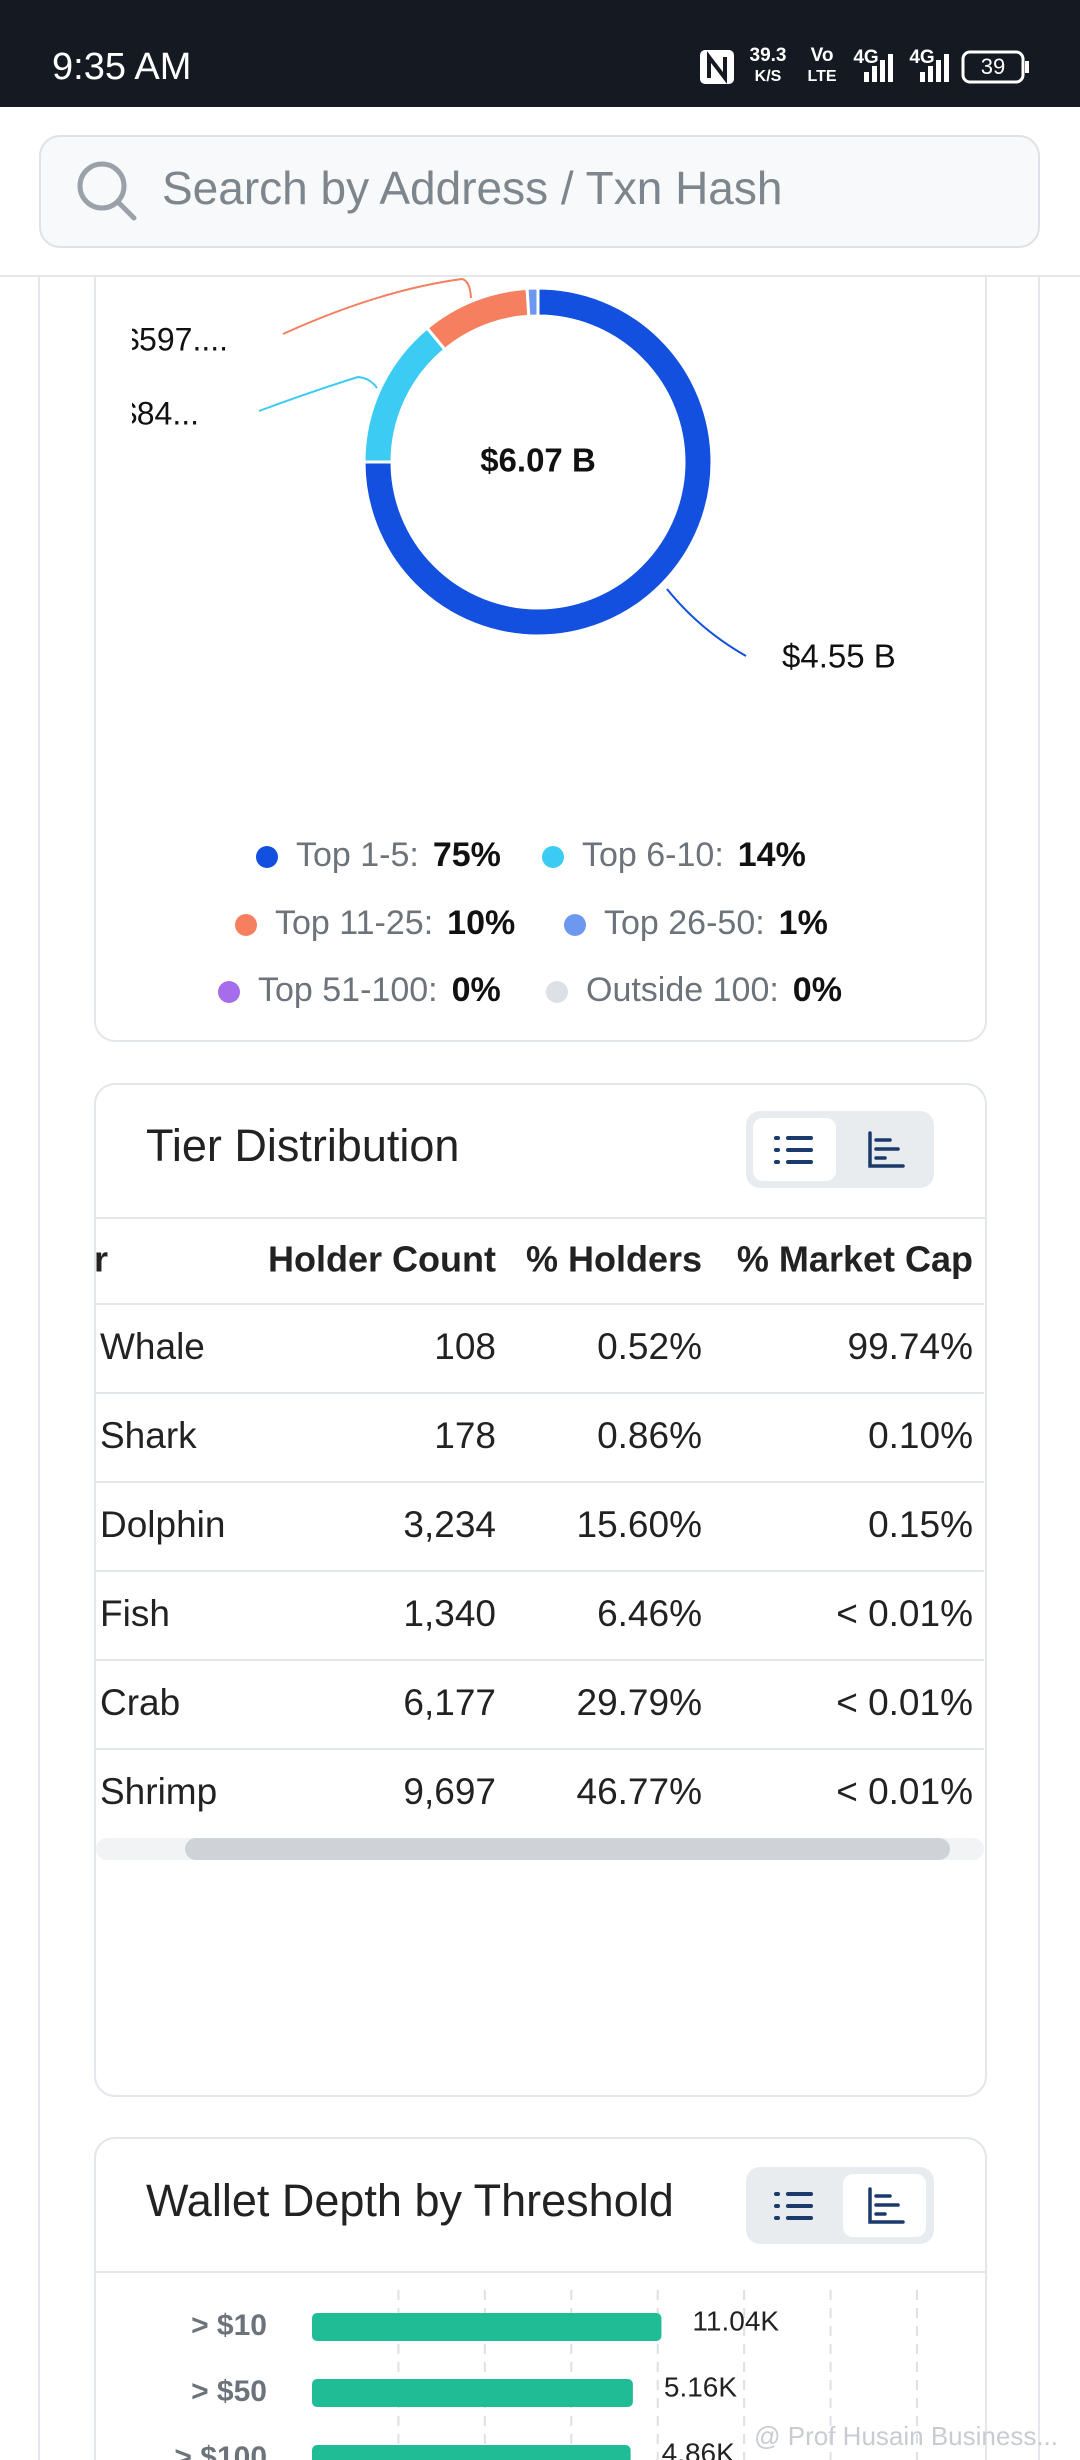  Describe the element at coordinates (772, 855) in the screenshot. I see `legend-value: 14%` at that location.